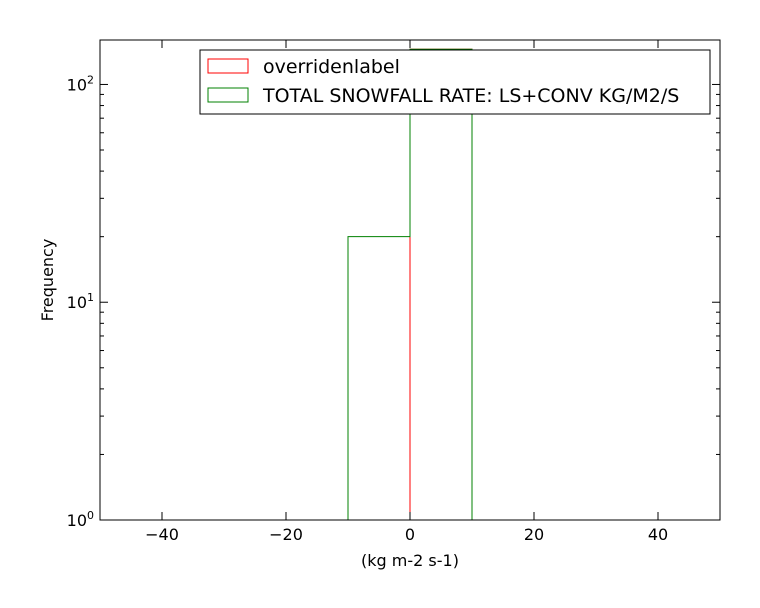 The width and height of the screenshot is (760, 608). Describe the element at coordinates (410, 534) in the screenshot. I see `x-tick-label: 0` at that location.